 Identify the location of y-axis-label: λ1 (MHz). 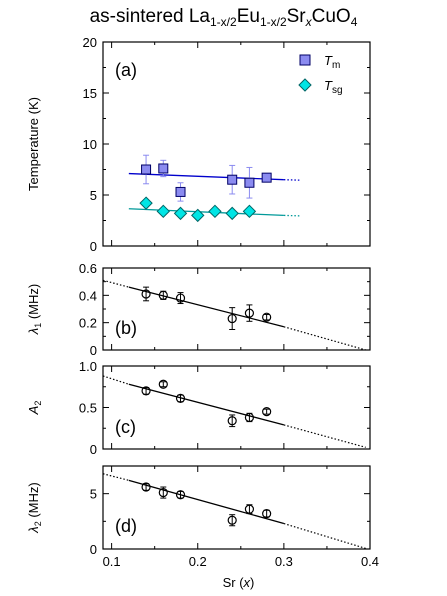
(34, 309).